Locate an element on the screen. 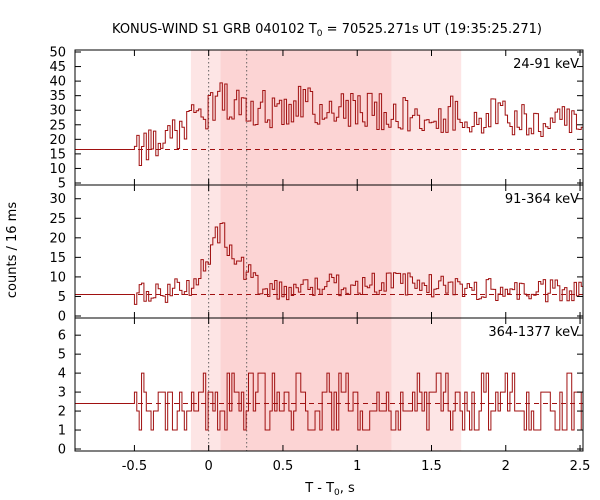 This screenshot has width=600, height=500. y-tick-label-1-5: 30 is located at coordinates (57, 111).